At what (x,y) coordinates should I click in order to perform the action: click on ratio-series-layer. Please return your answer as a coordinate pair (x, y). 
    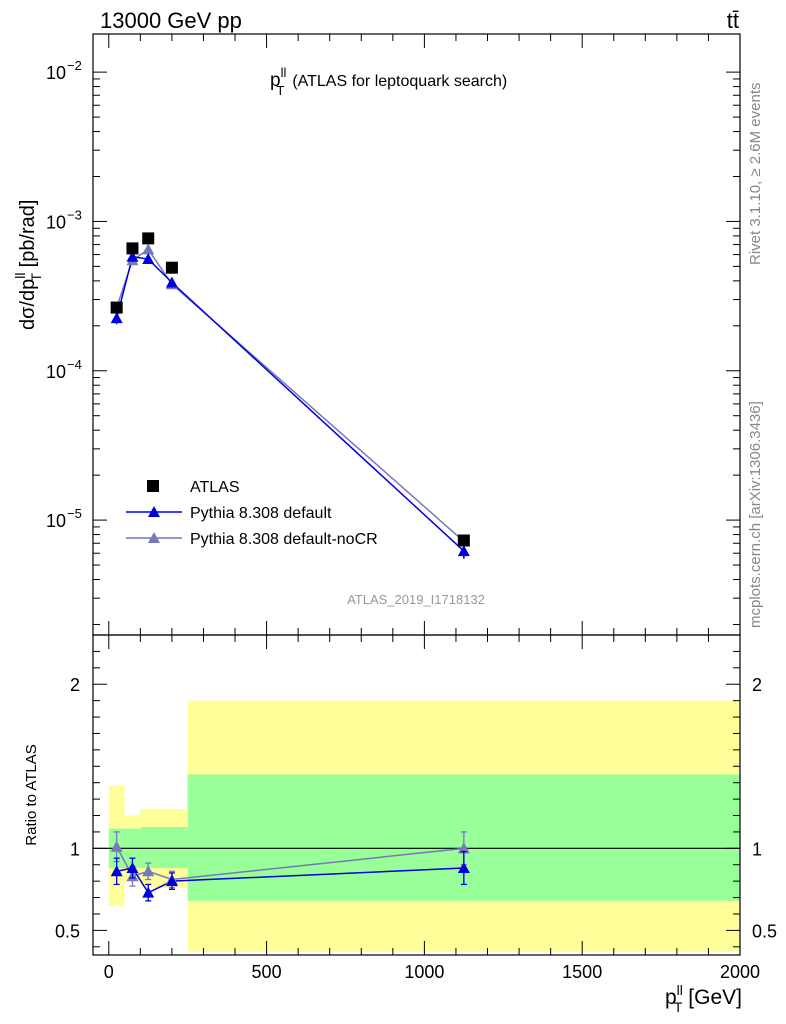
    Looking at the image, I should click on (290, 866).